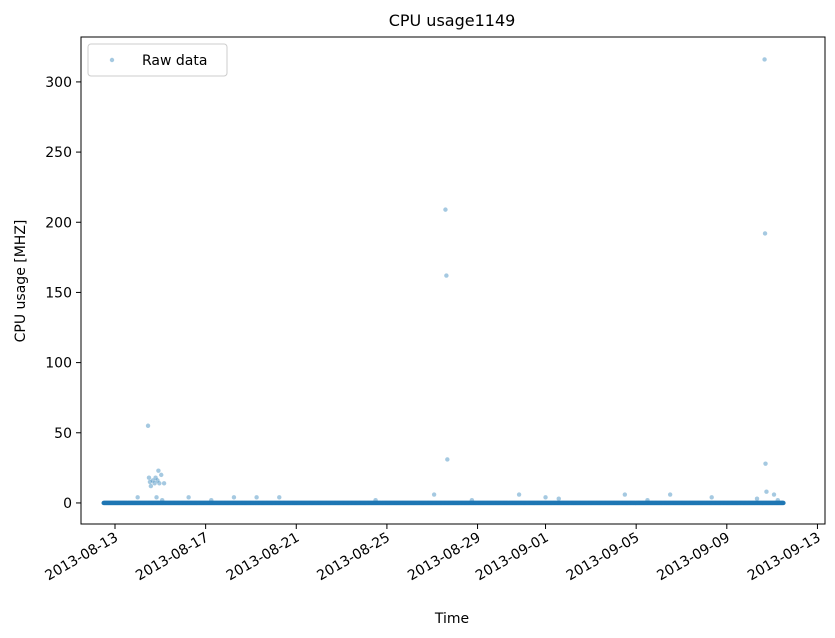 The image size is (835, 638). Describe the element at coordinates (451, 619) in the screenshot. I see `x-axis-label: Time` at that location.